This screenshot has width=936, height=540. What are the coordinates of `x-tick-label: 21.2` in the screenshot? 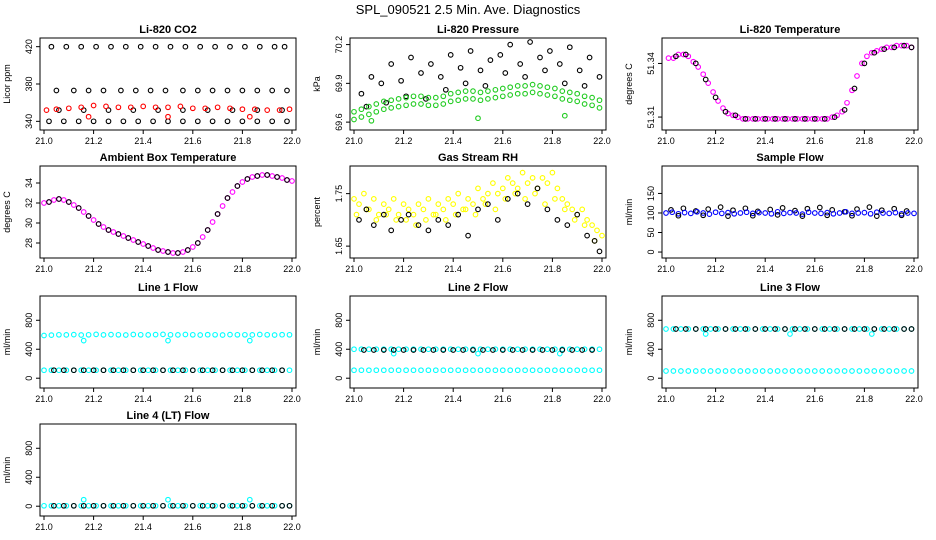 It's located at (716, 269).